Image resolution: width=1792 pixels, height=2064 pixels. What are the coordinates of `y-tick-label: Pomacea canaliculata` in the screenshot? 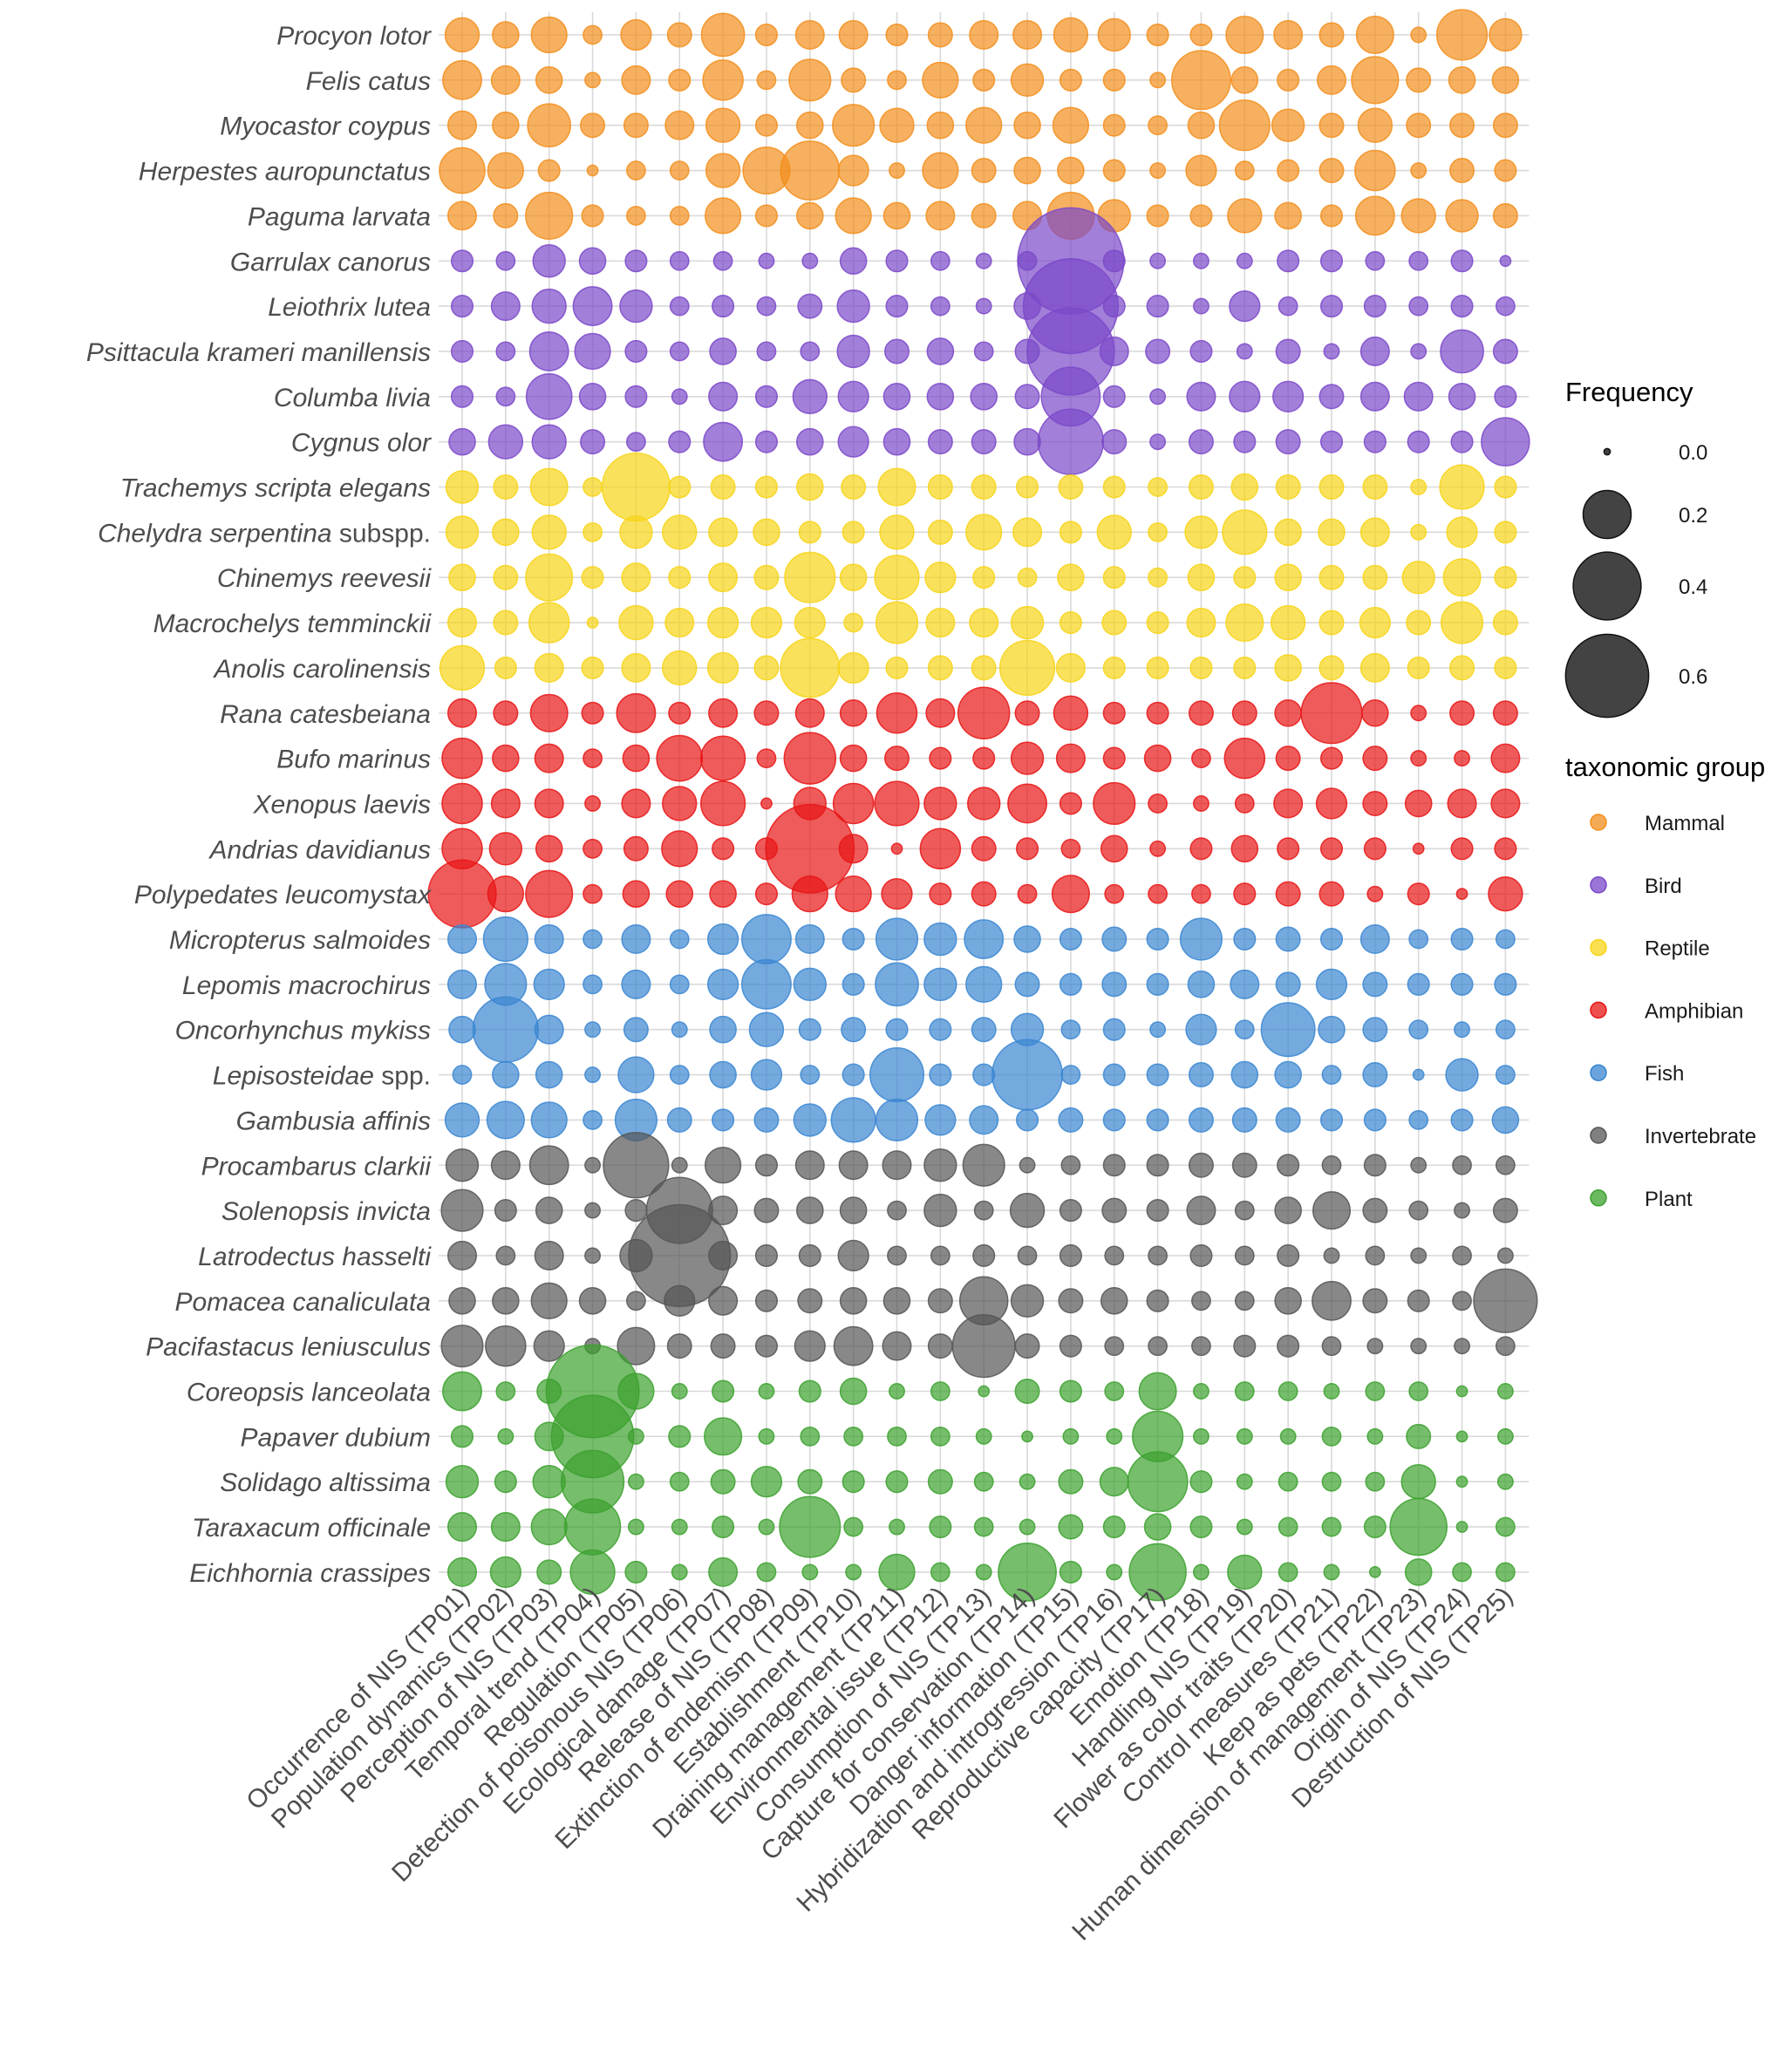 It's located at (302, 1302).